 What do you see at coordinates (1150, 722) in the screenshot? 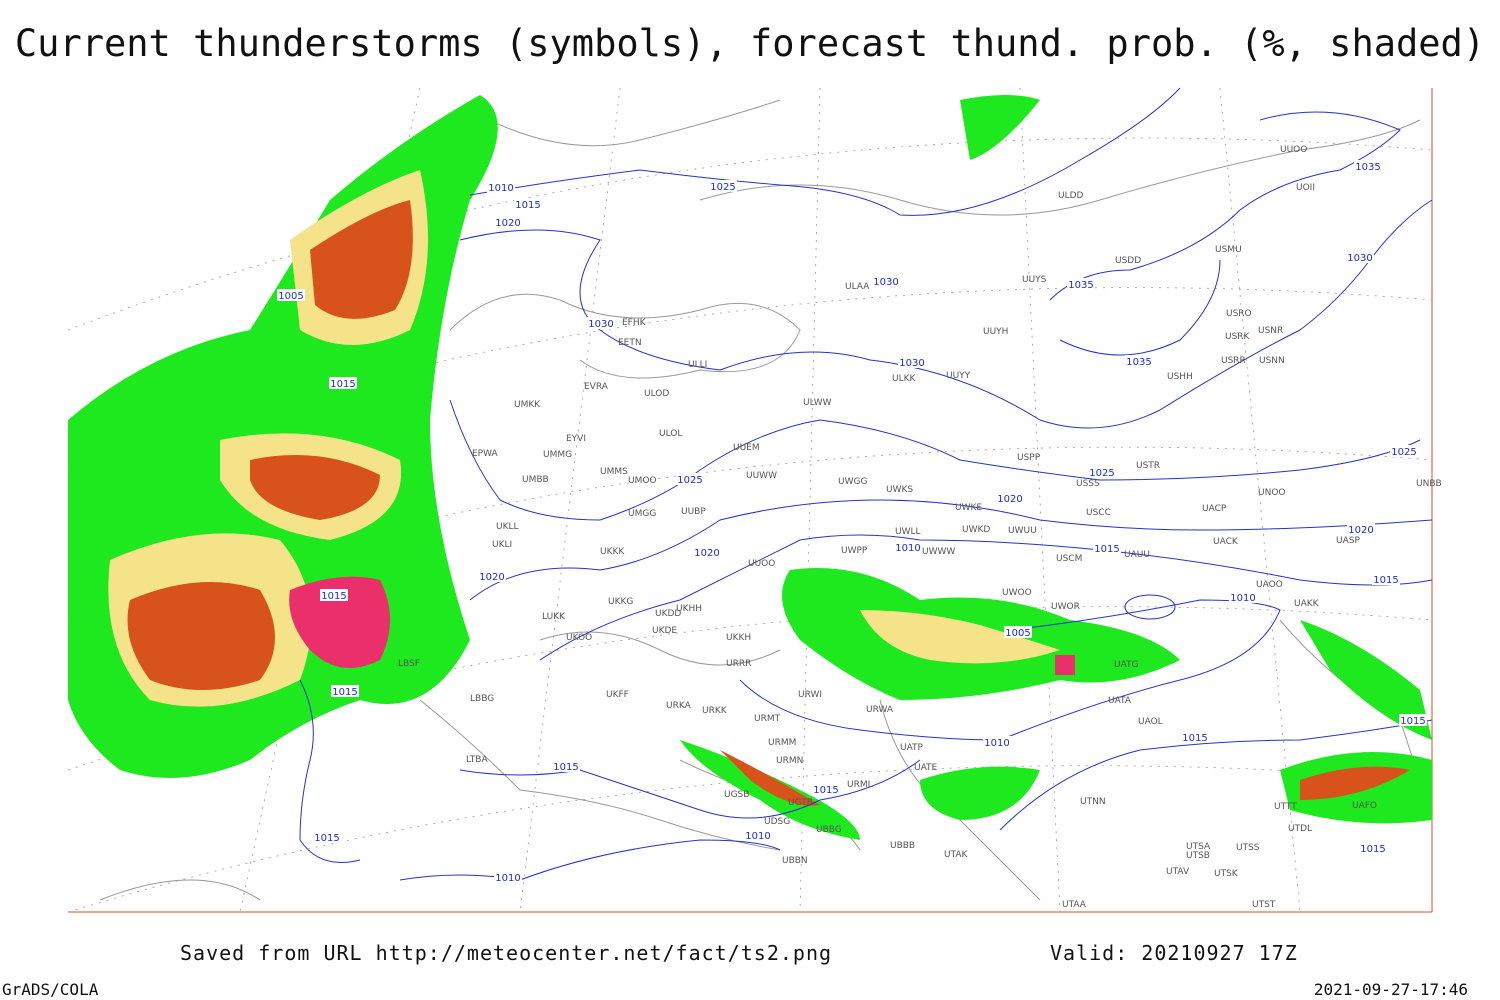
I see `station-label: UAOL` at bounding box center [1150, 722].